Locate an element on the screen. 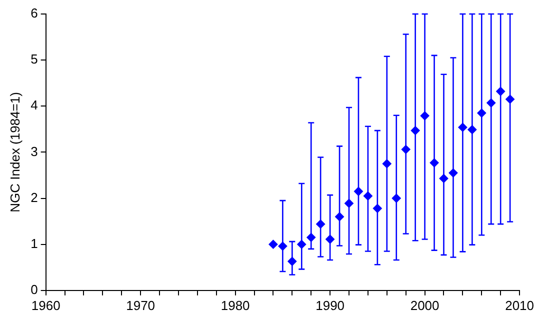 The height and width of the screenshot is (321, 537). x-tick-label: 2000 is located at coordinates (425, 305).